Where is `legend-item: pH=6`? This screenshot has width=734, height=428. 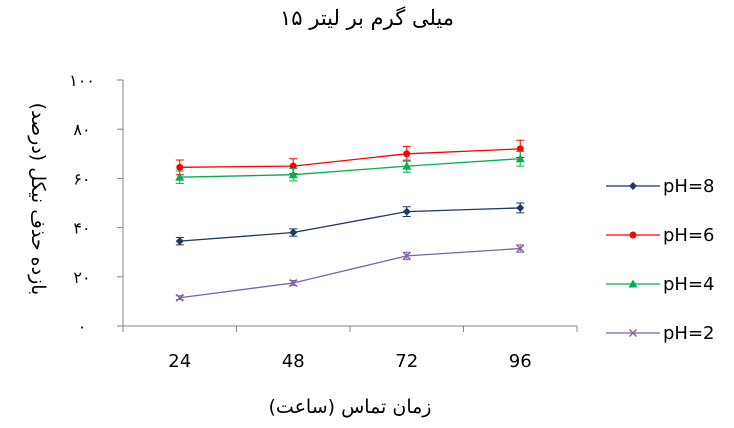
legend-item: pH=6 is located at coordinates (660, 235).